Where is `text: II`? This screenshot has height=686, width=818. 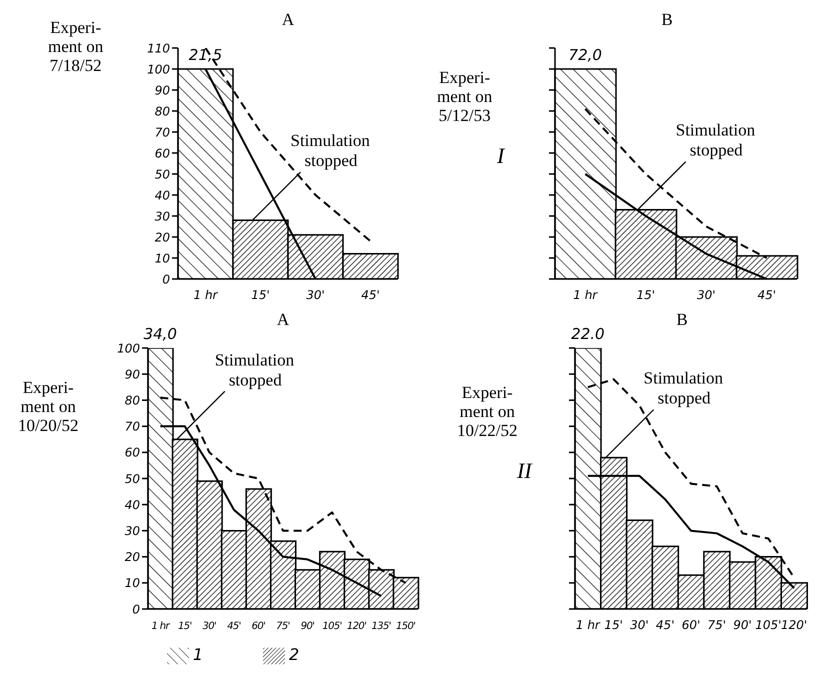
text: II is located at coordinates (524, 471).